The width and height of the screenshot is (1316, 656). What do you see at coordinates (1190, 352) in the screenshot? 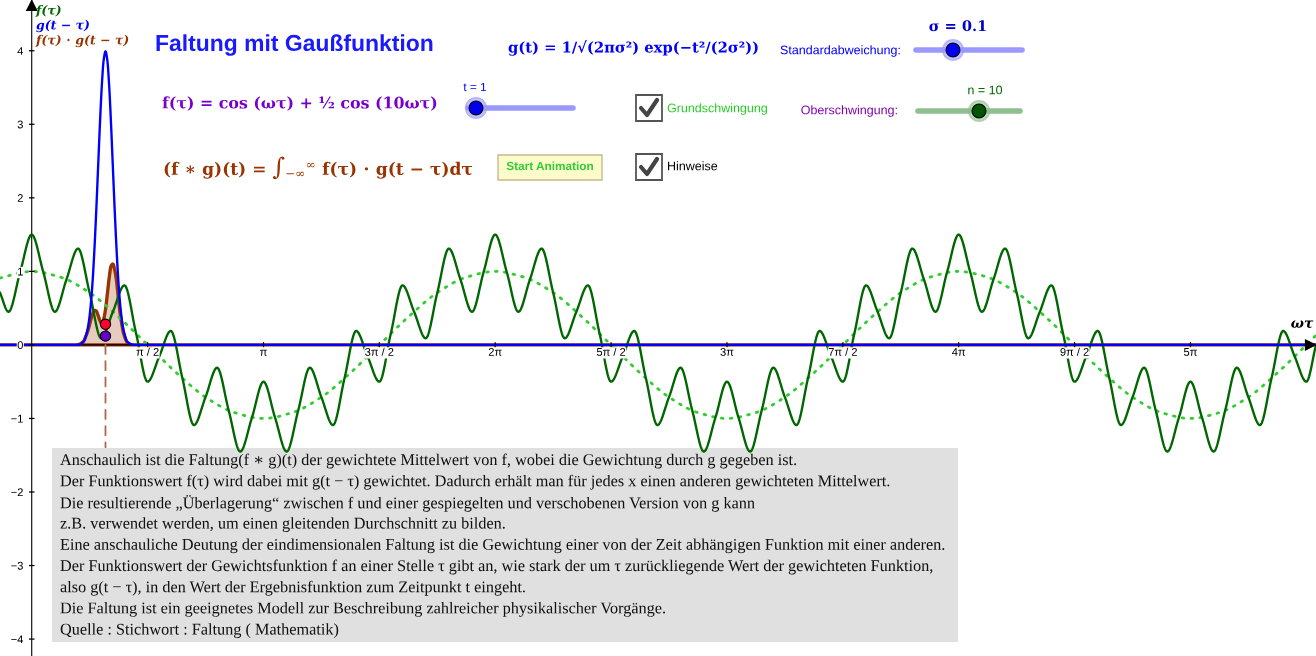
I see `x-tick-label: 5π` at bounding box center [1190, 352].